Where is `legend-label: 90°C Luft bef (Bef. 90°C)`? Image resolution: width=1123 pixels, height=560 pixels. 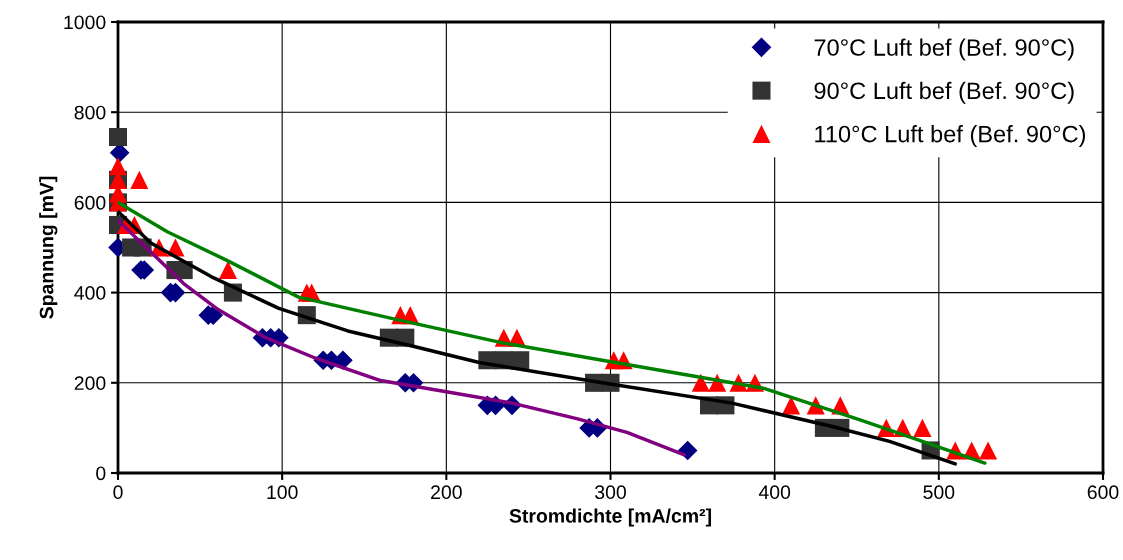 legend-label: 90°C Luft bef (Bef. 90°C) is located at coordinates (944, 92).